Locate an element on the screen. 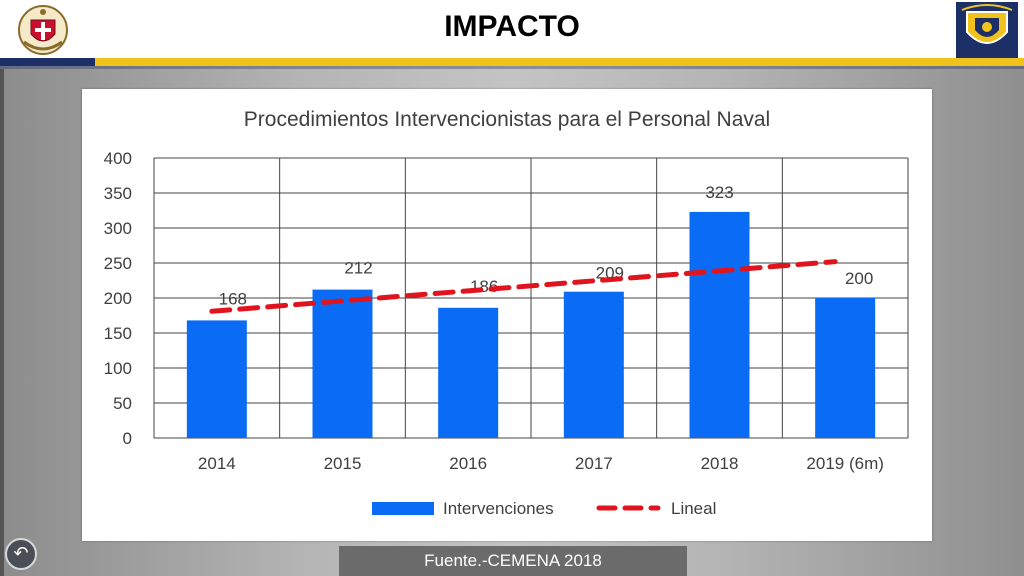 The width and height of the screenshot is (1024, 576). bar-2017 is located at coordinates (593, 364).